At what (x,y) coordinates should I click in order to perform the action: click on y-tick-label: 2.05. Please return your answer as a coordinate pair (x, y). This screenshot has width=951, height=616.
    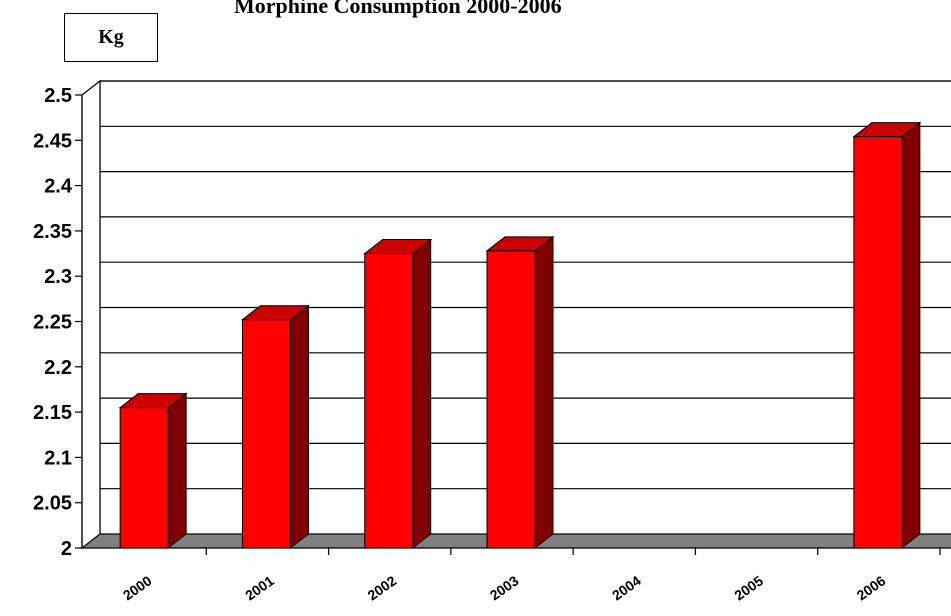
    Looking at the image, I should click on (52, 504).